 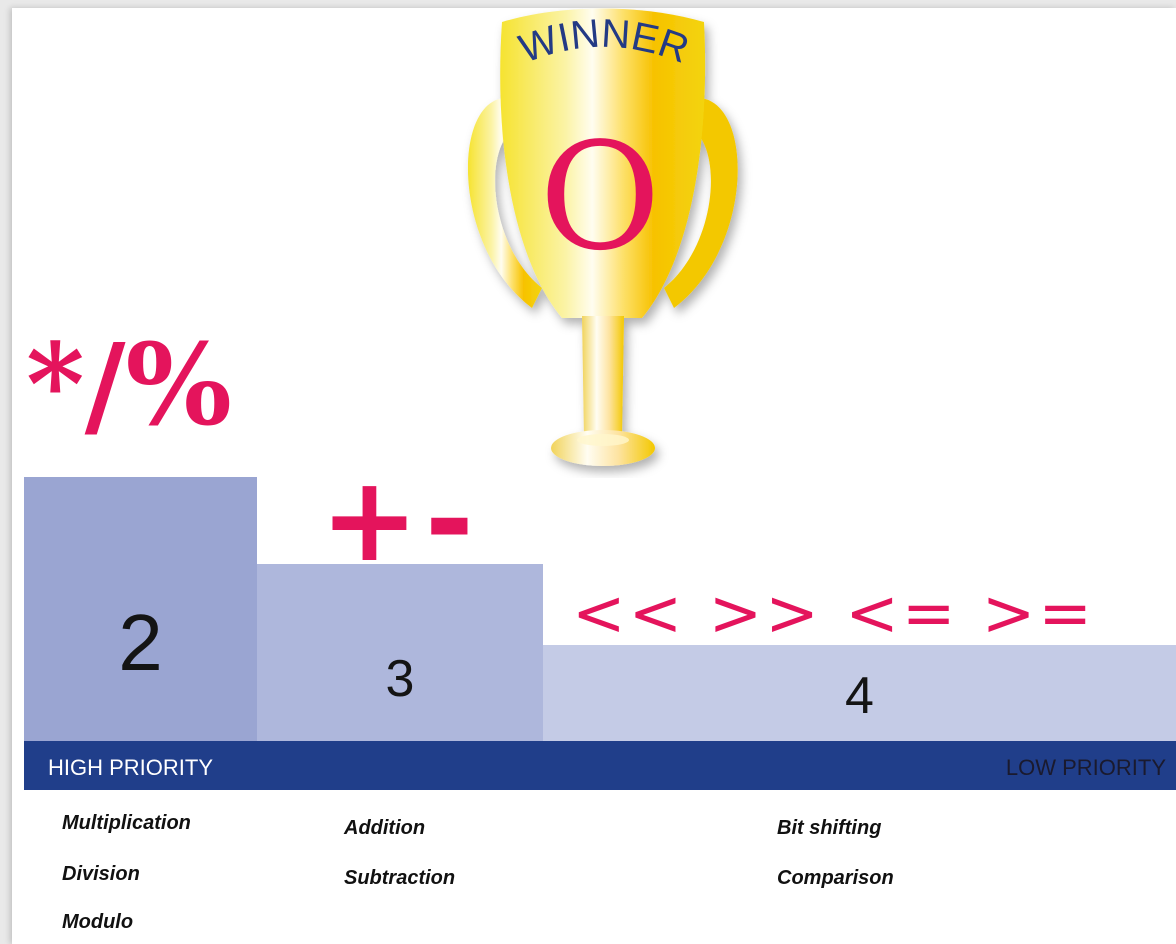 I want to click on podium-block-level-4: 4, so click(x=859, y=693).